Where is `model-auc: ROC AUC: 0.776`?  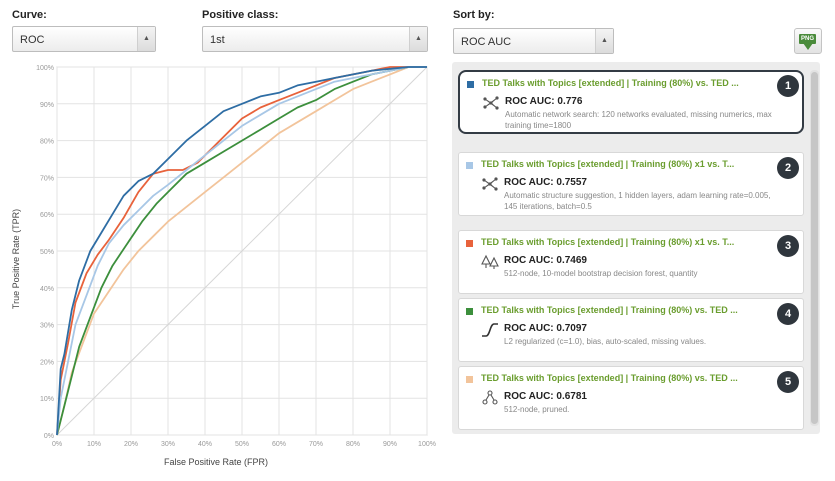
model-auc: ROC AUC: 0.776 is located at coordinates (544, 101).